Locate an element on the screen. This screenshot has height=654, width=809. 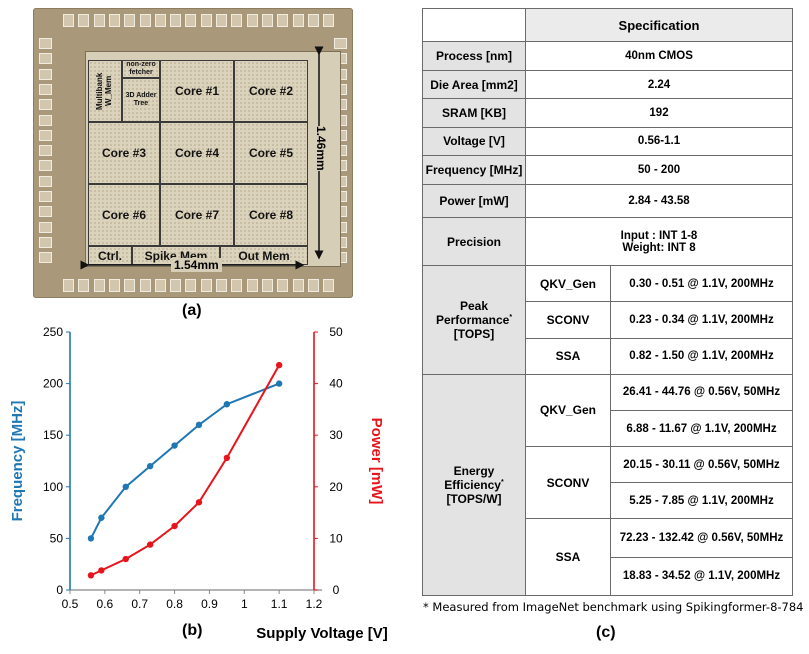
precision-label: Precision is located at coordinates (474, 242).